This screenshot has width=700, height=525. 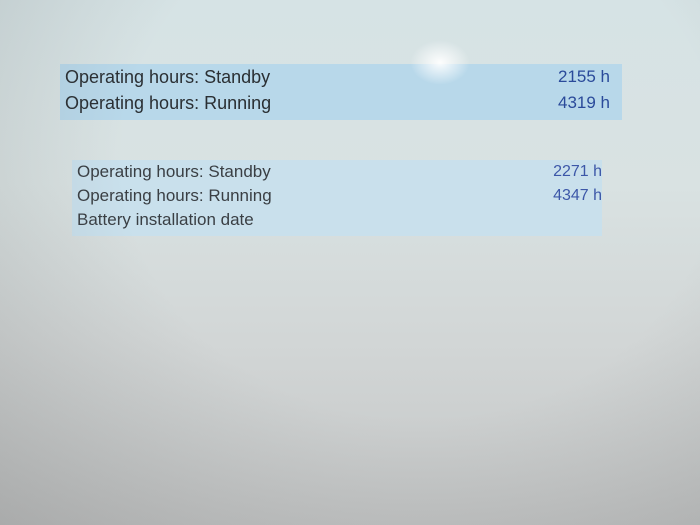 What do you see at coordinates (341, 103) in the screenshot?
I see `running-hours-row: Operating hours: Running 4319 h` at bounding box center [341, 103].